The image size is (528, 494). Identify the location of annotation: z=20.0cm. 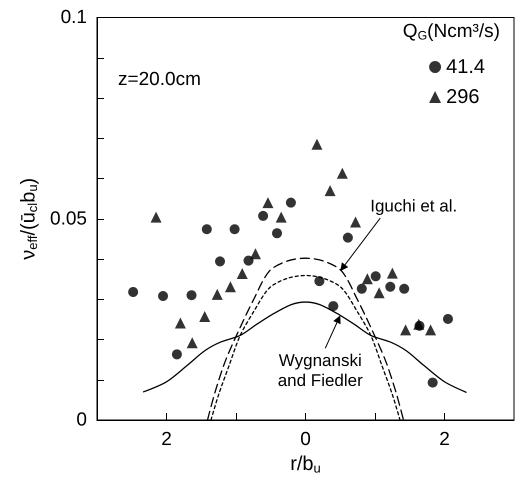
(159, 79).